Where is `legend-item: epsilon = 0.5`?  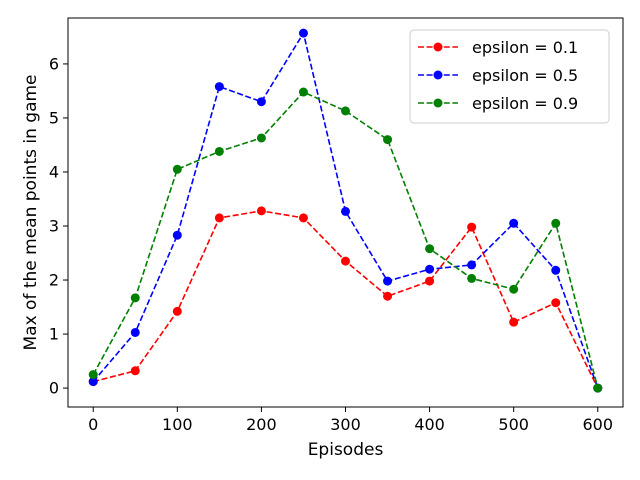
legend-item: epsilon = 0.5 is located at coordinates (498, 75).